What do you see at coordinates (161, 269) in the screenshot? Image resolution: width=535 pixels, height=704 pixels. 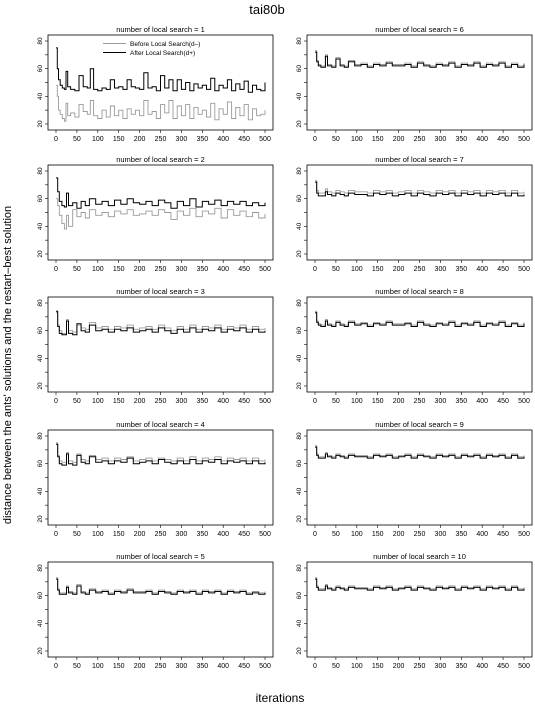 I see `x-tick-label: 250` at bounding box center [161, 269].